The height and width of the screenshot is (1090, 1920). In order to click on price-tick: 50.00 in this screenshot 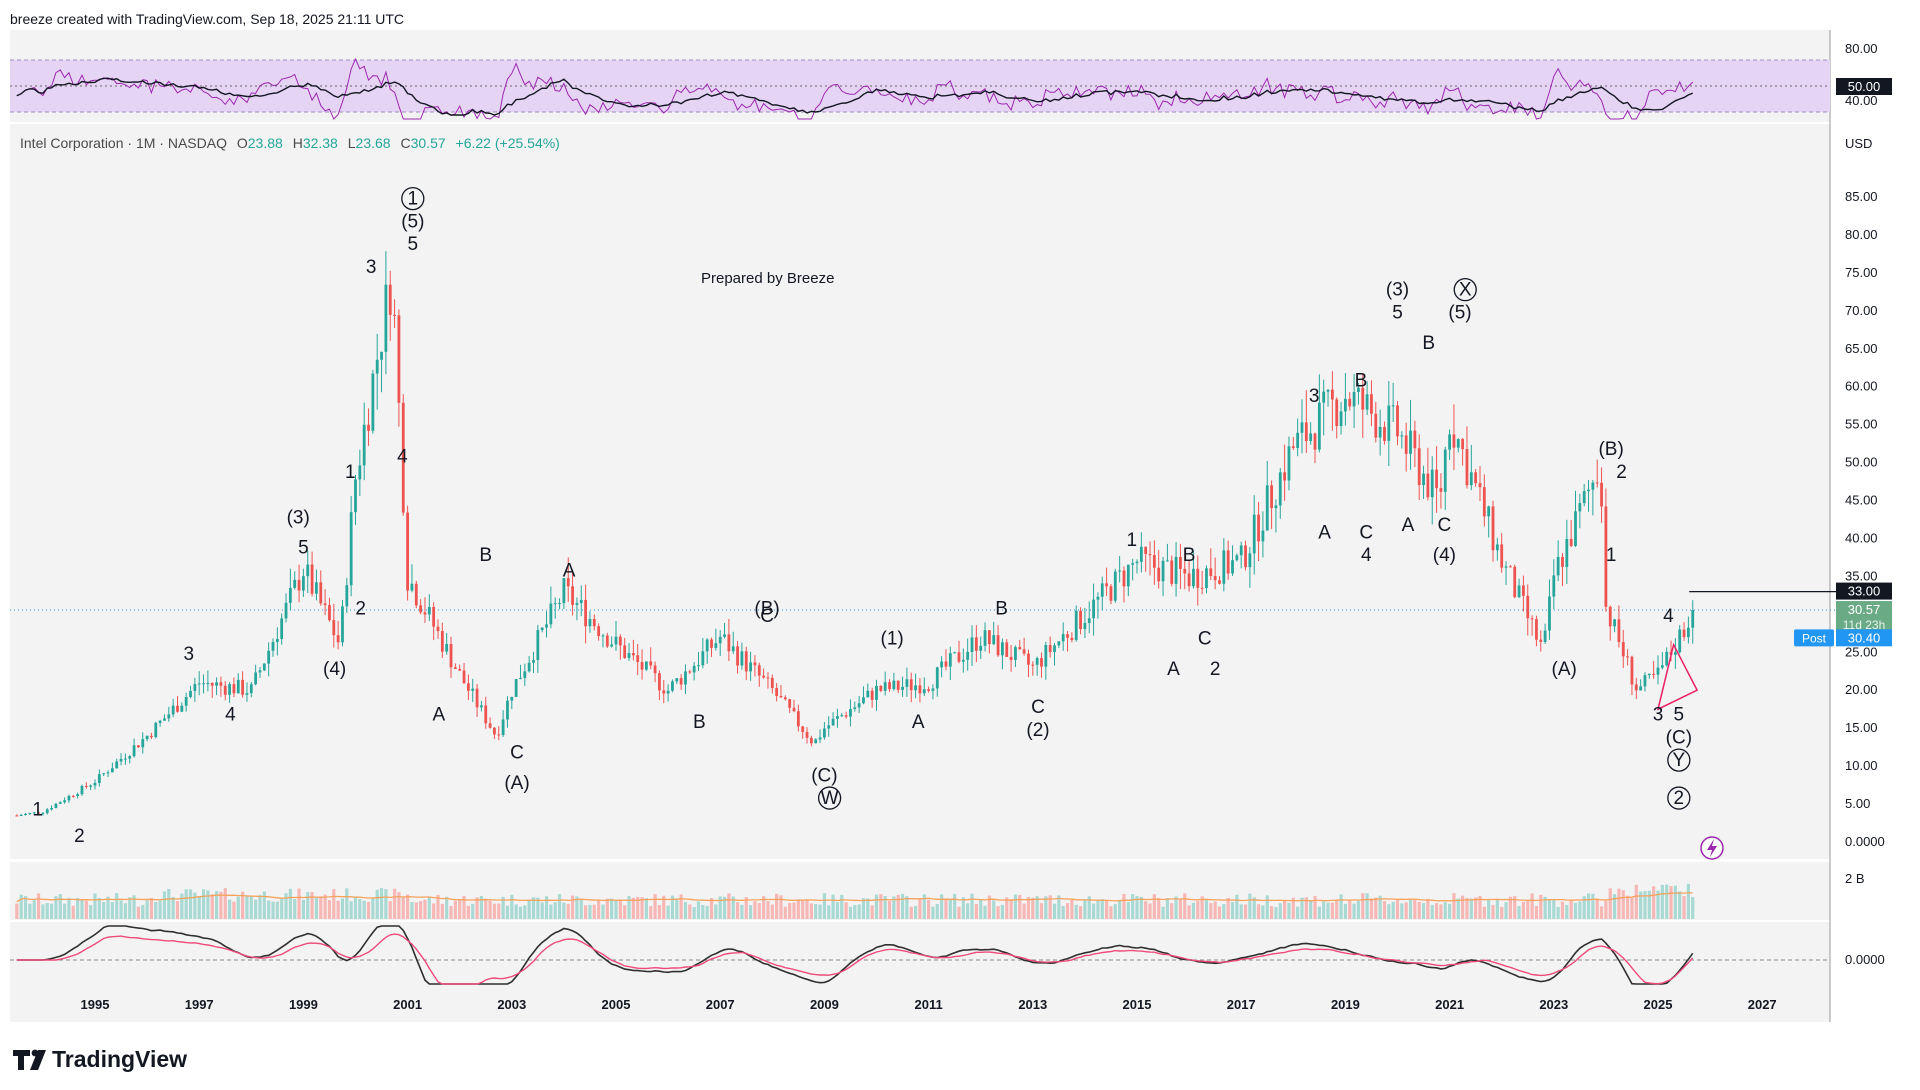, I will do `click(1861, 462)`.